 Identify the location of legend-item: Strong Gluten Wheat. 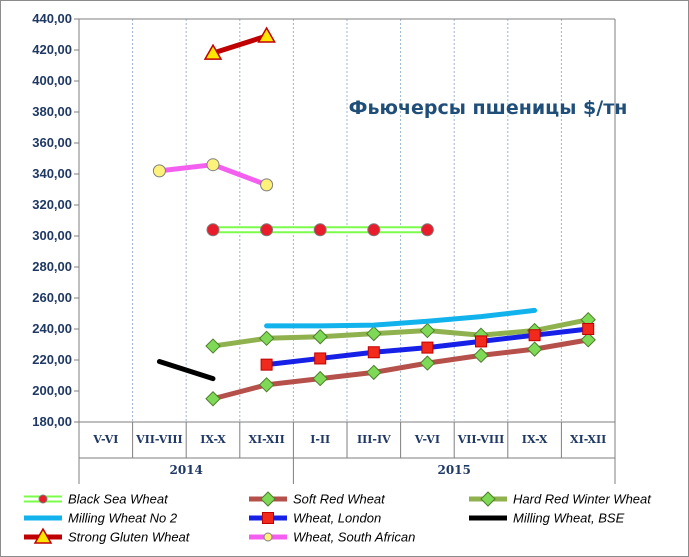
(107, 536).